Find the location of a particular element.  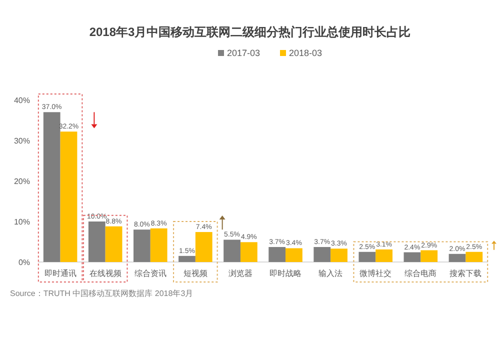

y-tick-label: 10% is located at coordinates (22, 222).